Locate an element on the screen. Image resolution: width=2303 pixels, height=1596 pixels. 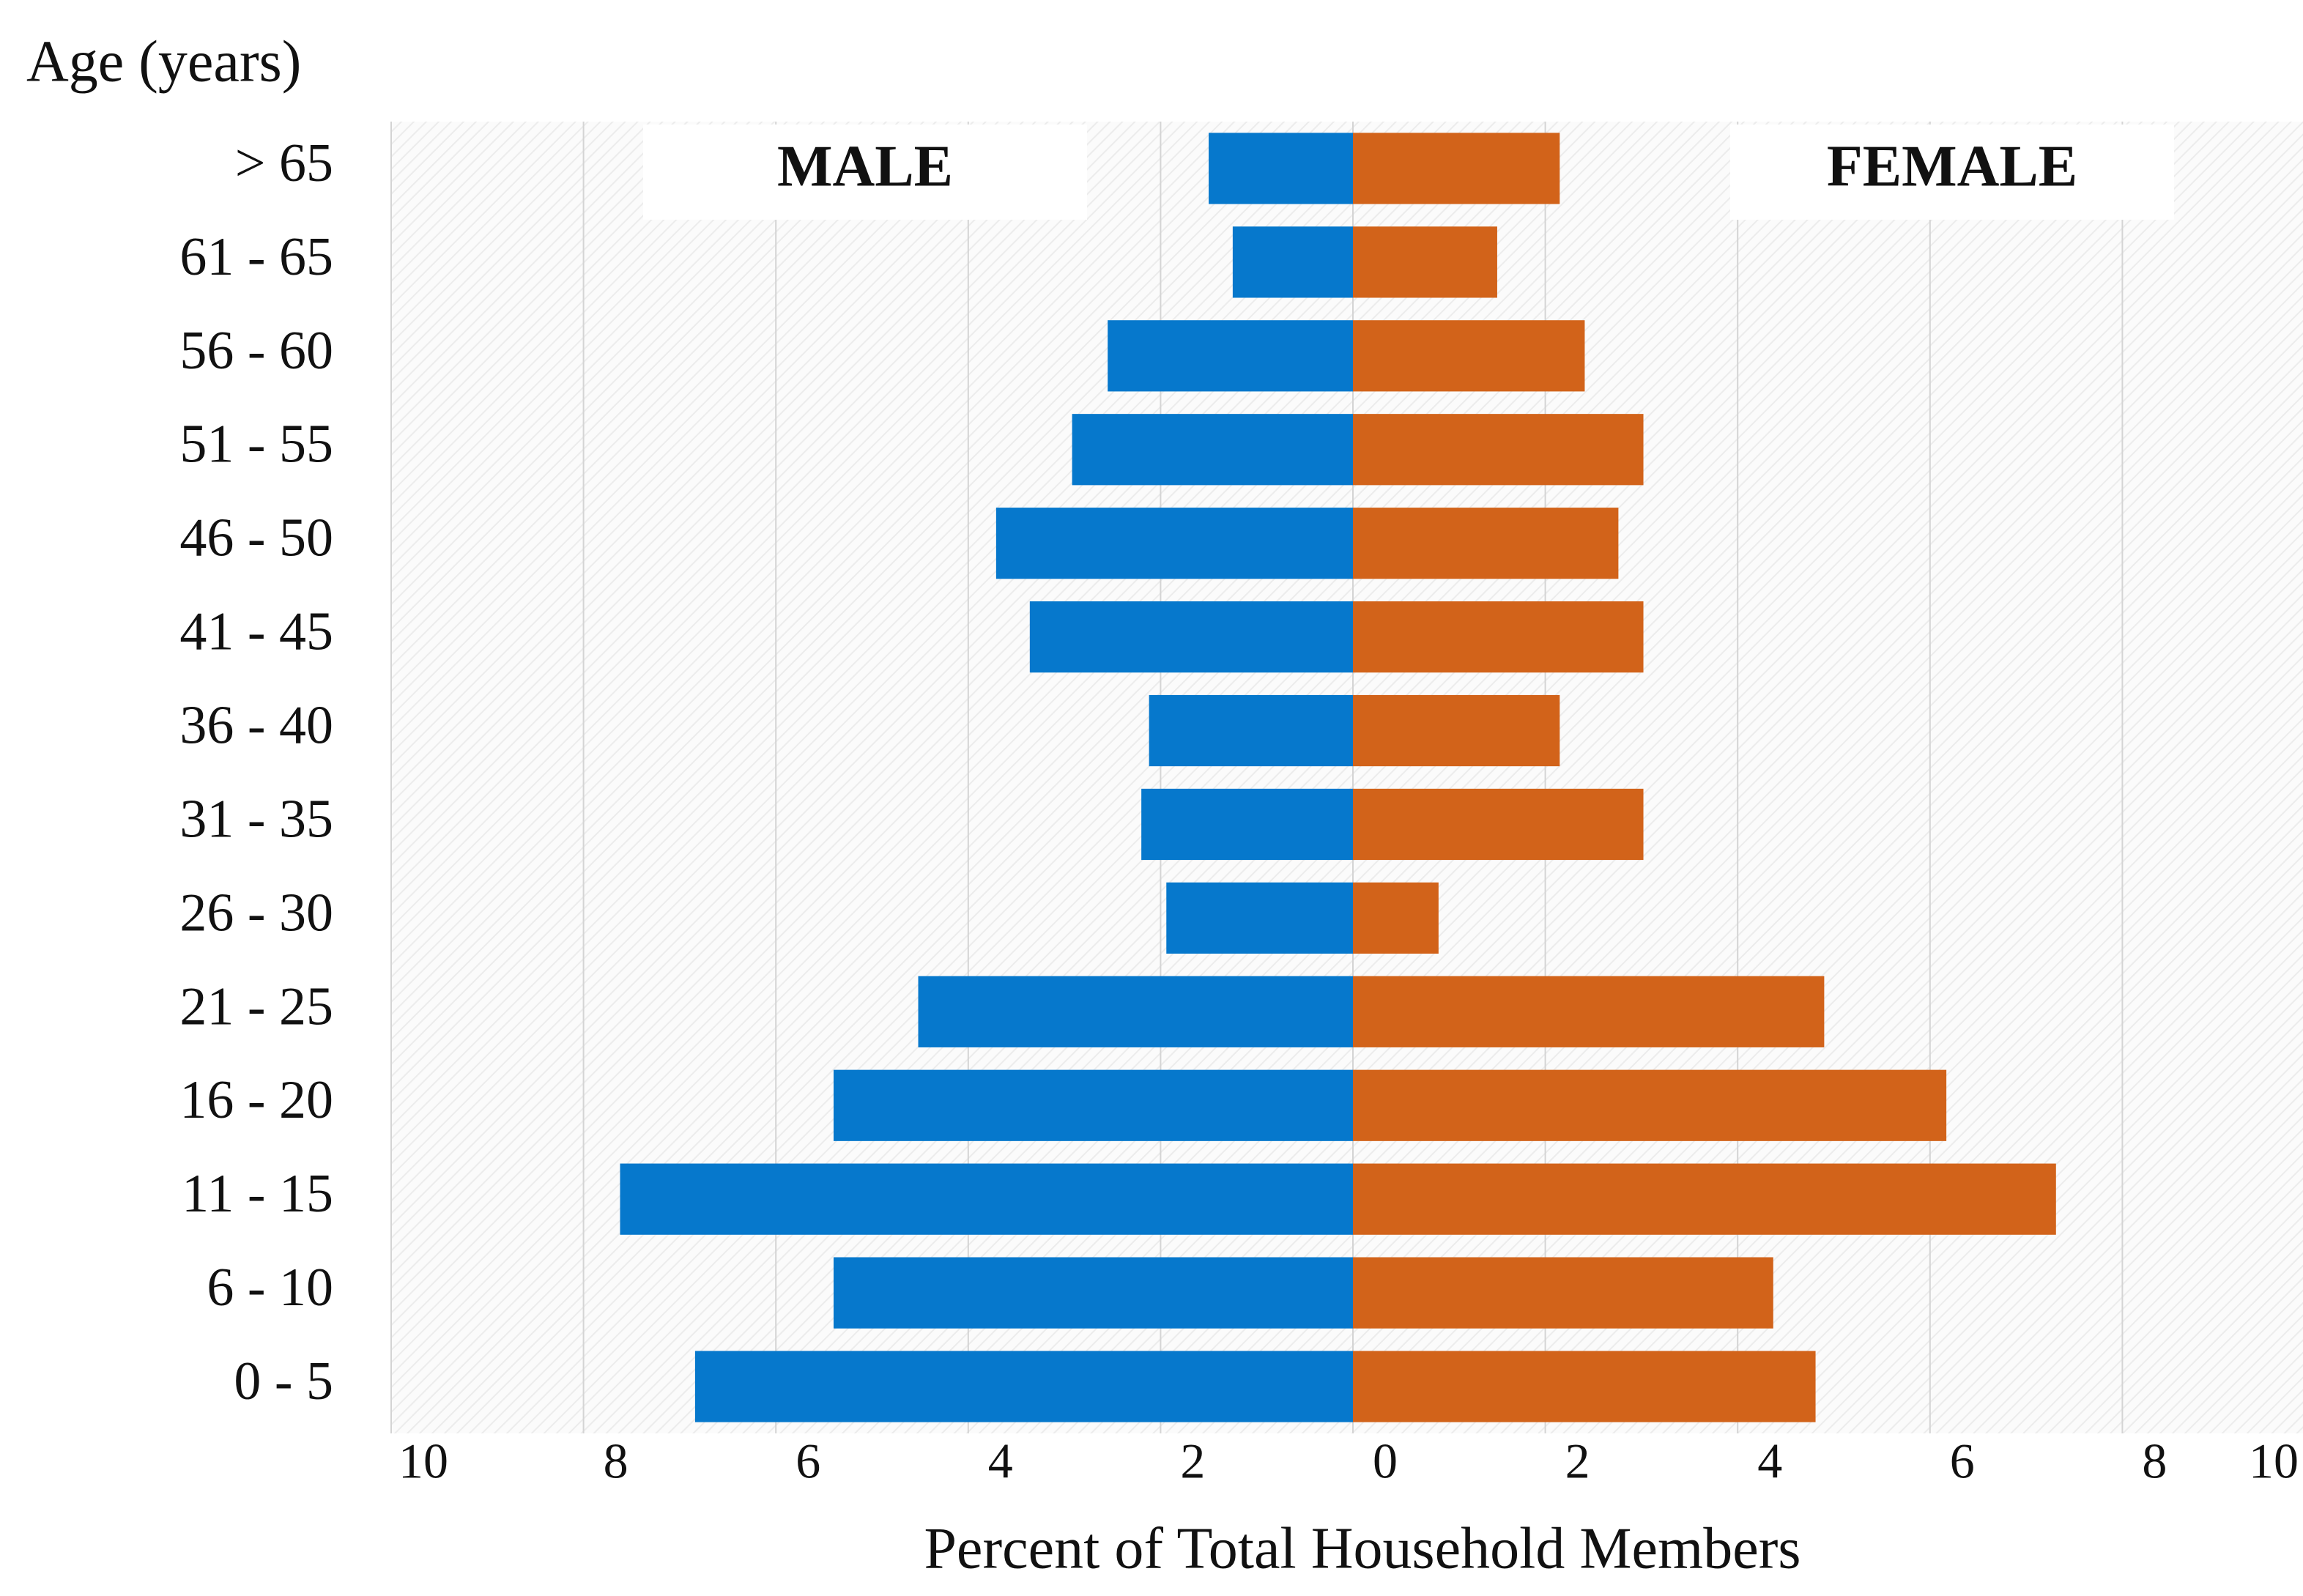
y-tick-label: > 65 is located at coordinates (284, 163).